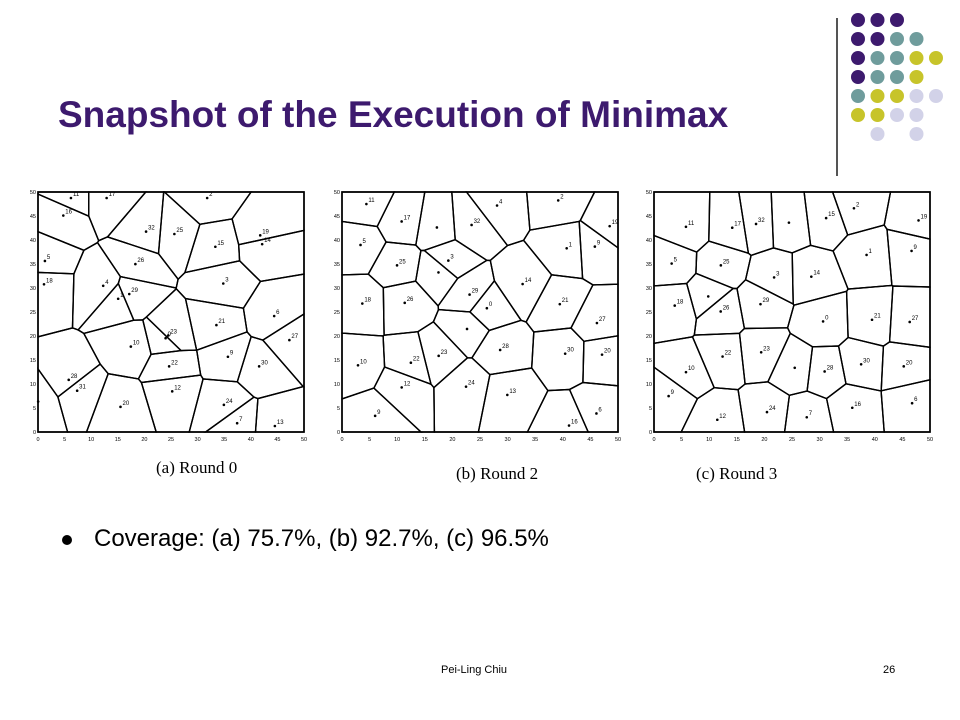 The width and height of the screenshot is (960, 720). Describe the element at coordinates (221, 322) in the screenshot. I see `sensor-node-label: 21` at that location.